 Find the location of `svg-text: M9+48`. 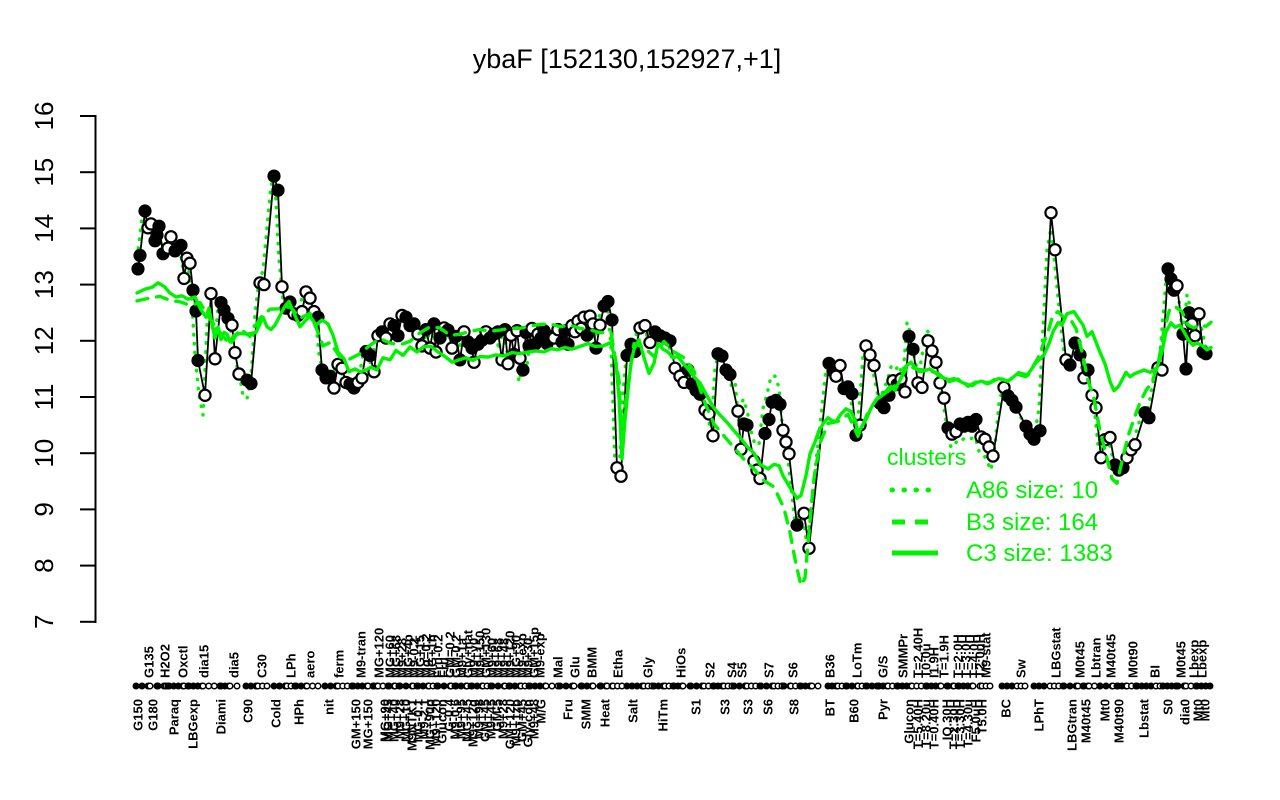

svg-text: M9+48 is located at coordinates (504, 658).